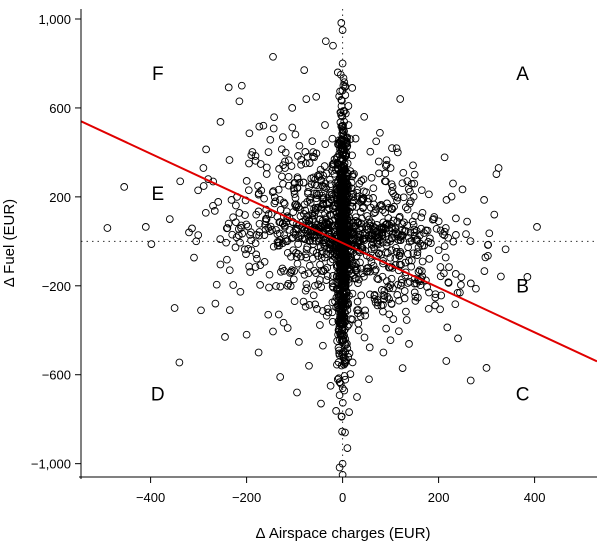 Image resolution: width=598 pixels, height=548 pixels. Describe the element at coordinates (522, 286) in the screenshot. I see `quadrant-label-b: B` at that location.